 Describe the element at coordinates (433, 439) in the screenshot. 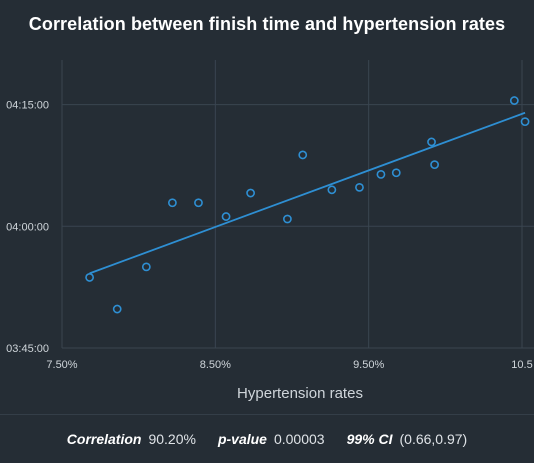

I see `ci-value: (0.66,0.97)` at that location.